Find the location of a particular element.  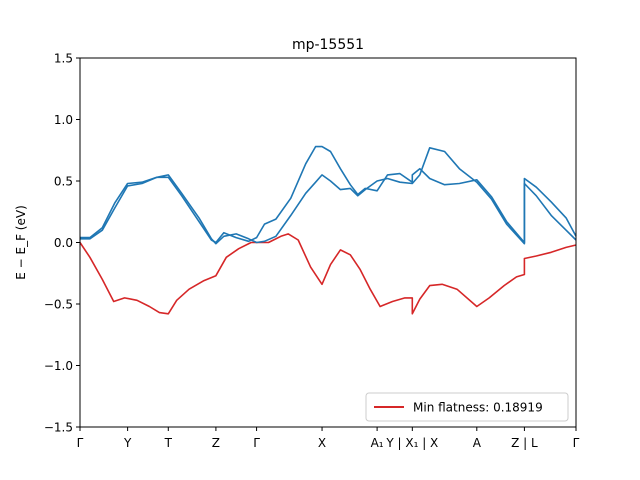

x-tick-label-0: Γ is located at coordinates (80, 443).